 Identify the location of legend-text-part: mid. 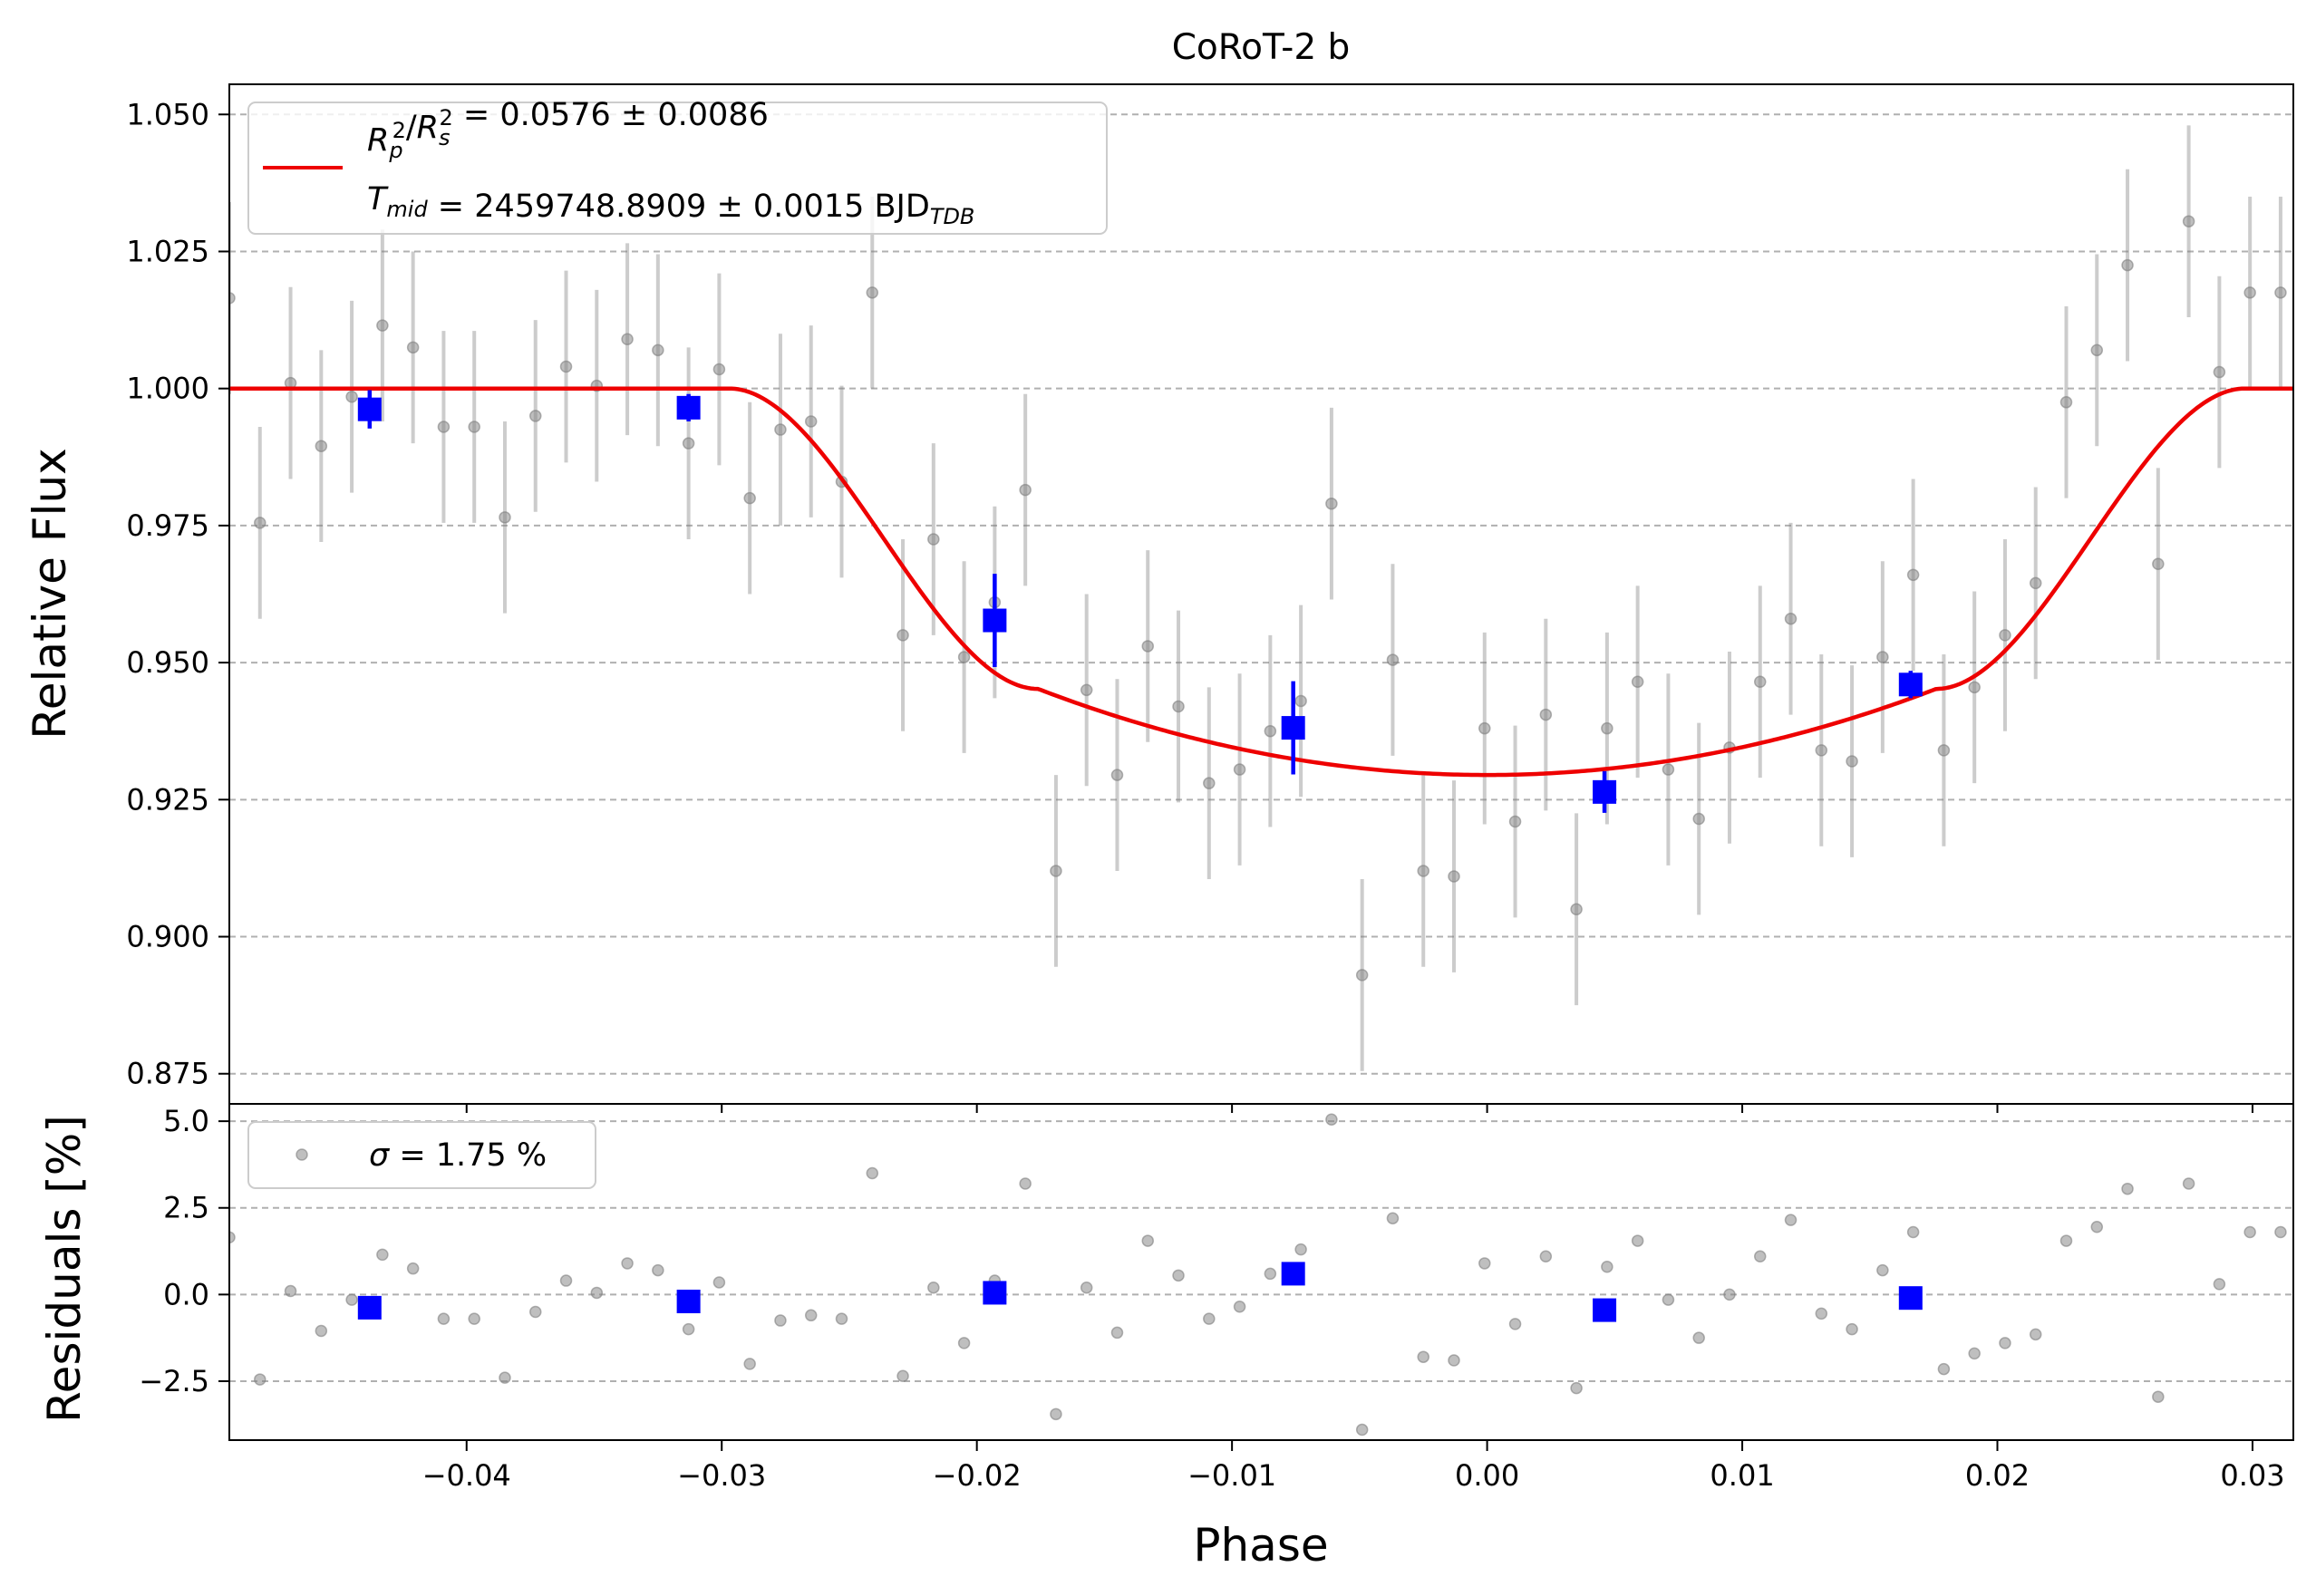
(407, 209).